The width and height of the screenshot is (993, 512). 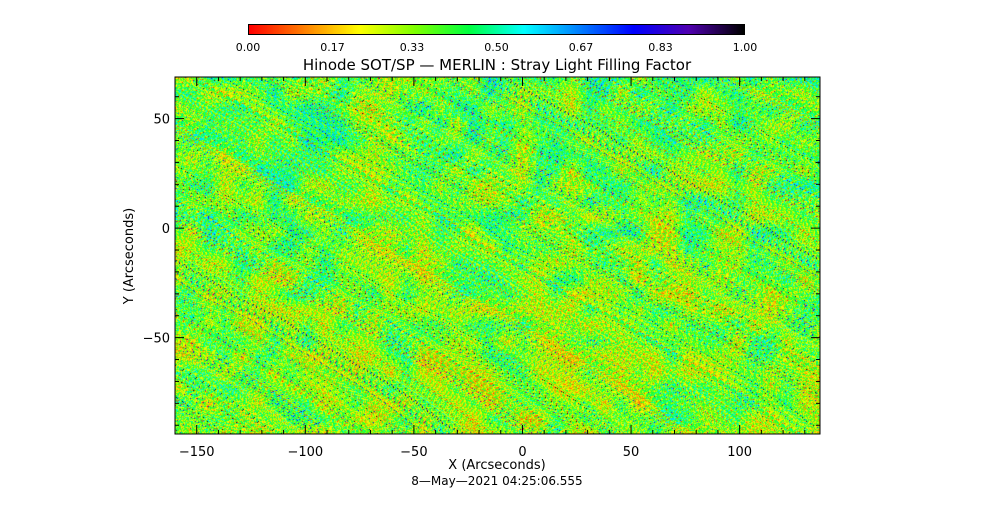 I want to click on colorbar-tick-labels: 0.00 0.17 0.33 0.50 0.67 0.83 1.00, so click(x=497, y=47).